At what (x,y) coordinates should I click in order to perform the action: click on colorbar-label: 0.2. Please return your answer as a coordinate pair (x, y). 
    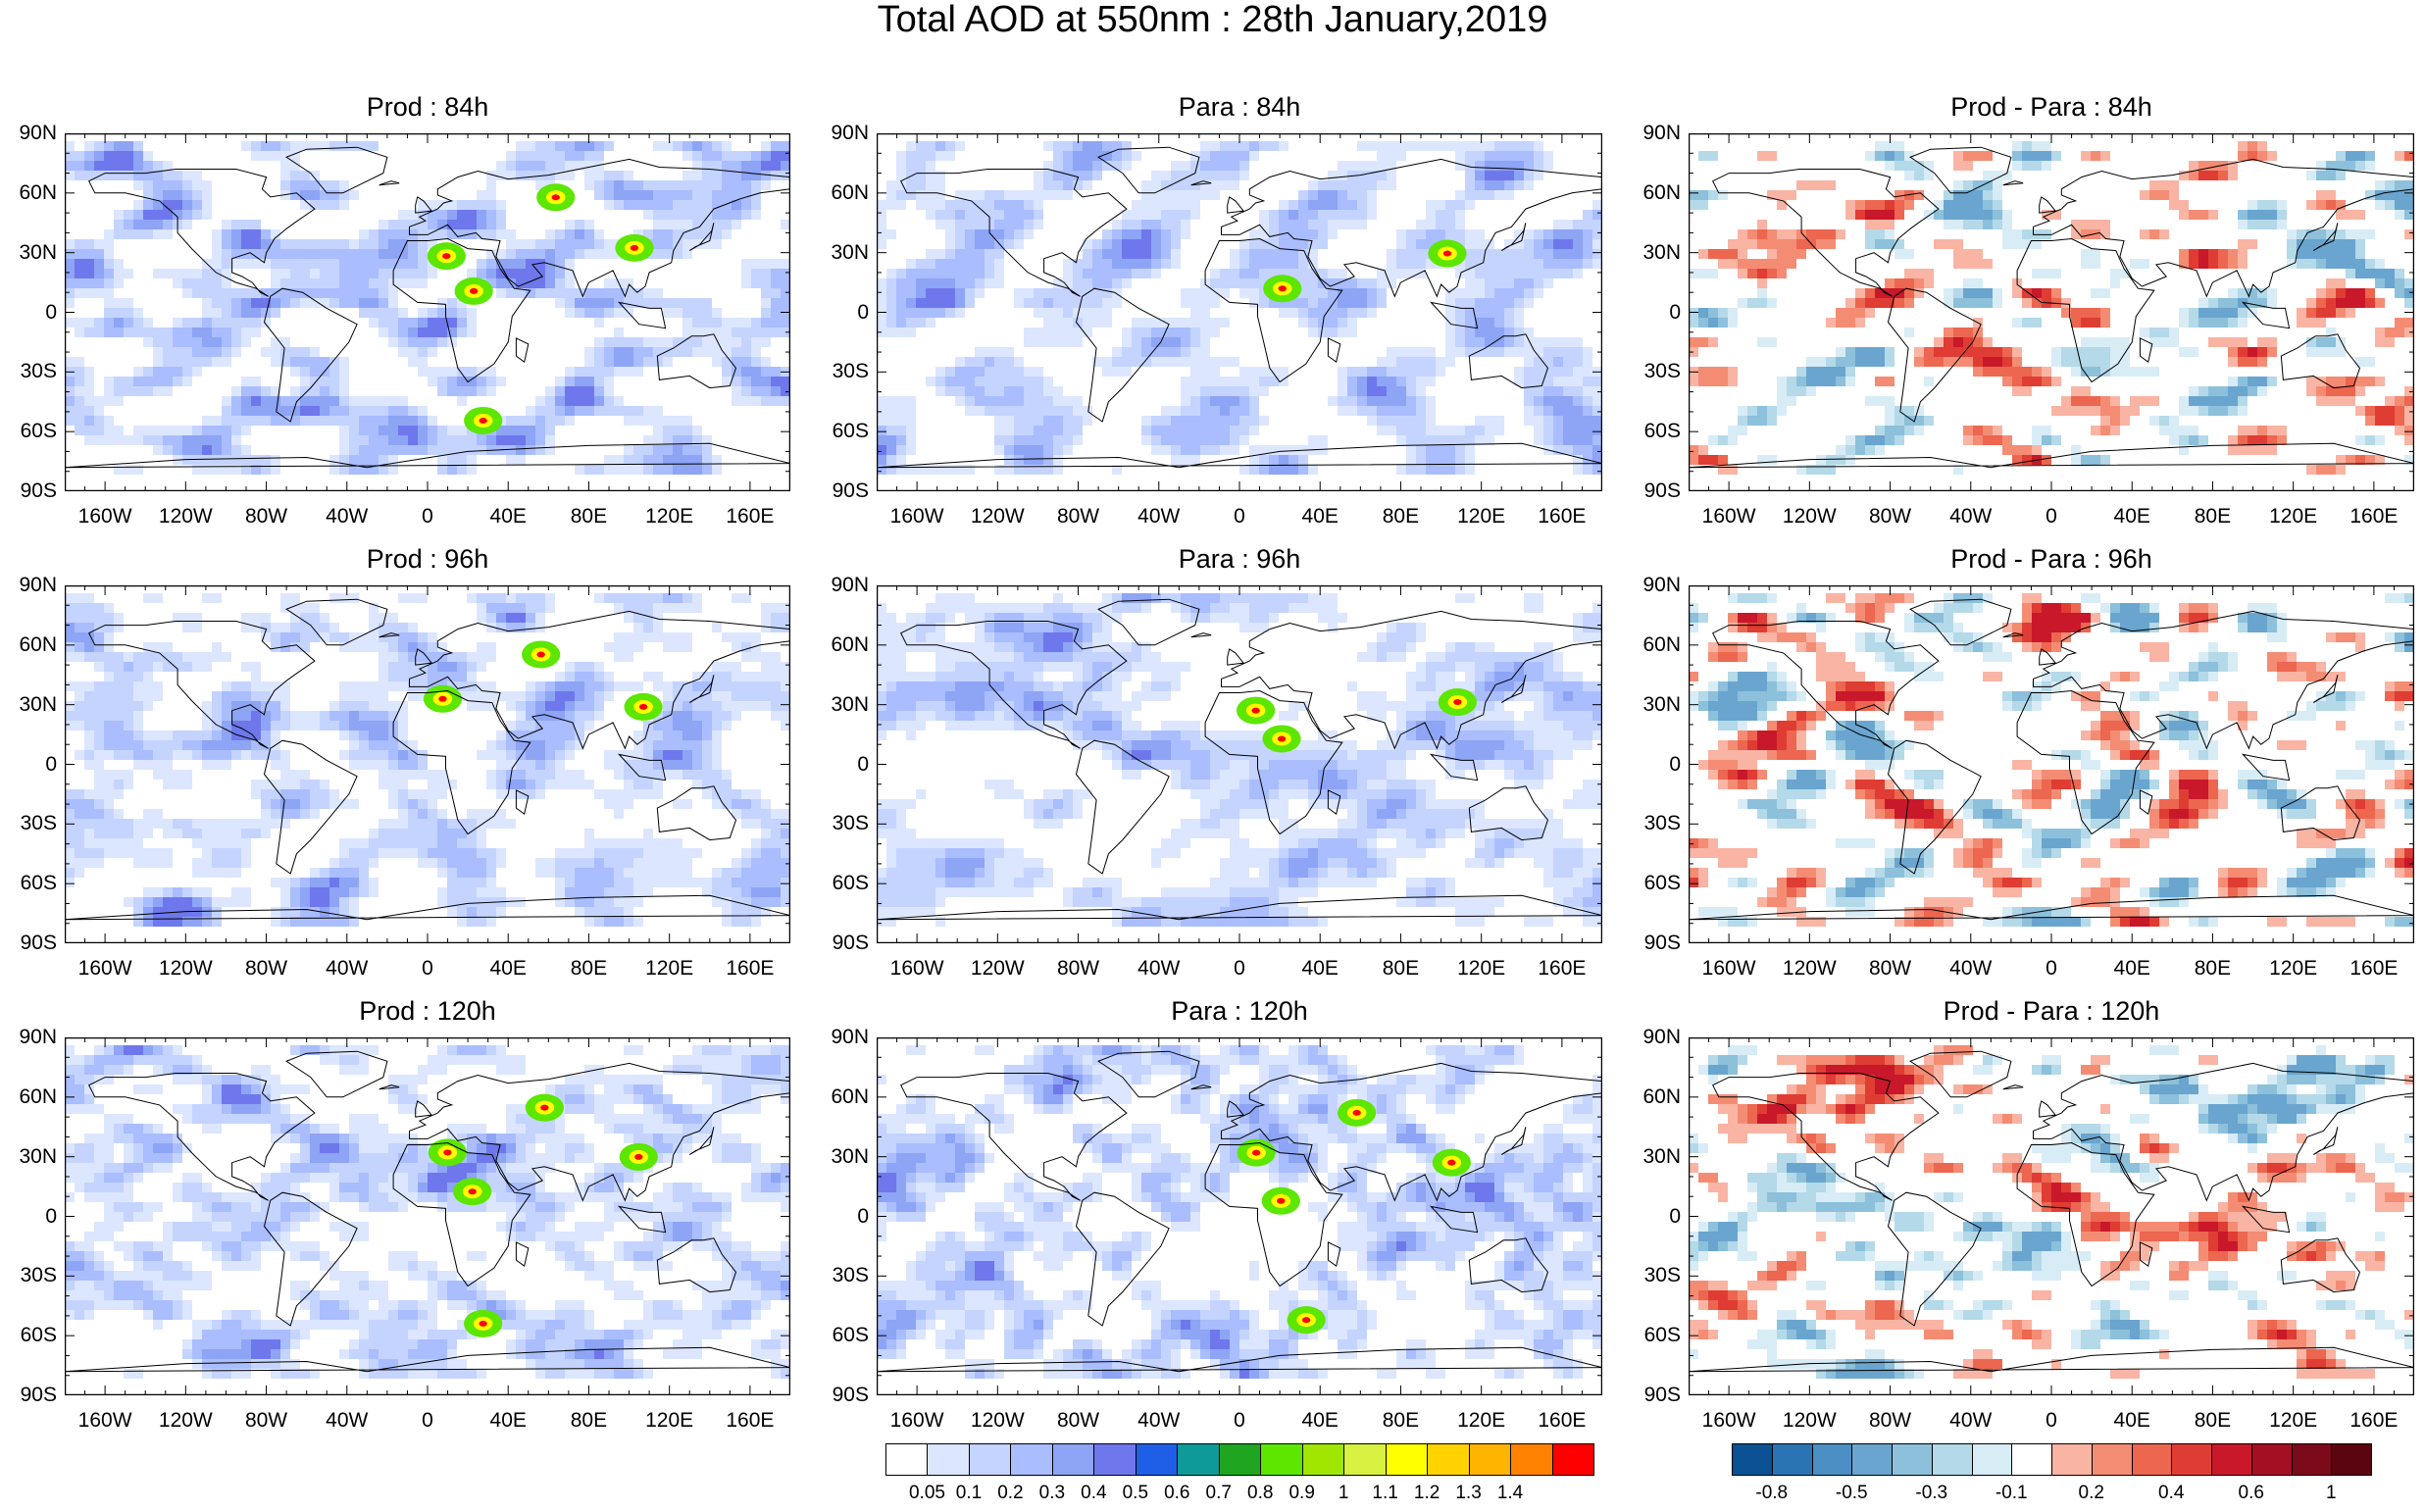
    Looking at the image, I should click on (2091, 1493).